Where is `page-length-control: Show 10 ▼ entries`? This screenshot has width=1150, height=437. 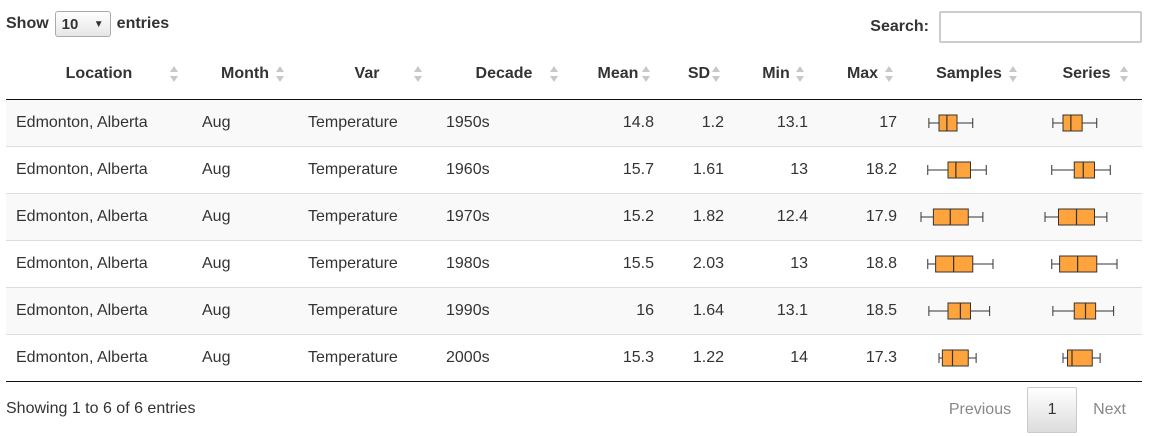
page-length-control: Show 10 ▼ entries is located at coordinates (87, 24).